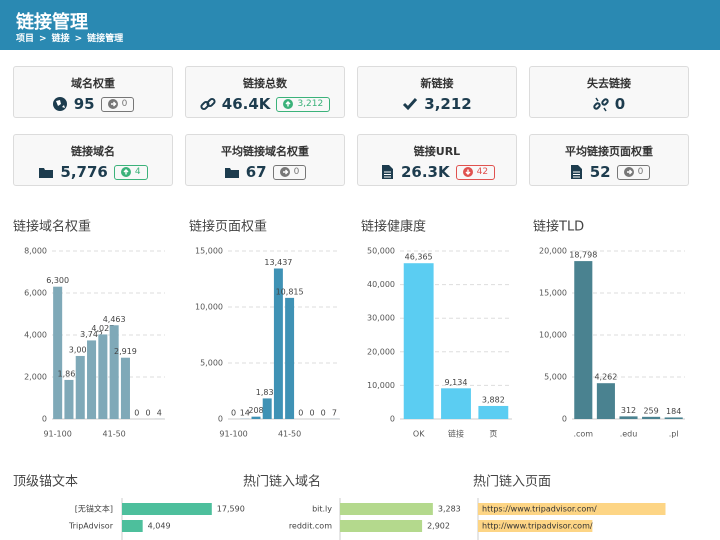 Image resolution: width=720 pixels, height=540 pixels. I want to click on breadcrumb-item: 链接管理, so click(105, 39).